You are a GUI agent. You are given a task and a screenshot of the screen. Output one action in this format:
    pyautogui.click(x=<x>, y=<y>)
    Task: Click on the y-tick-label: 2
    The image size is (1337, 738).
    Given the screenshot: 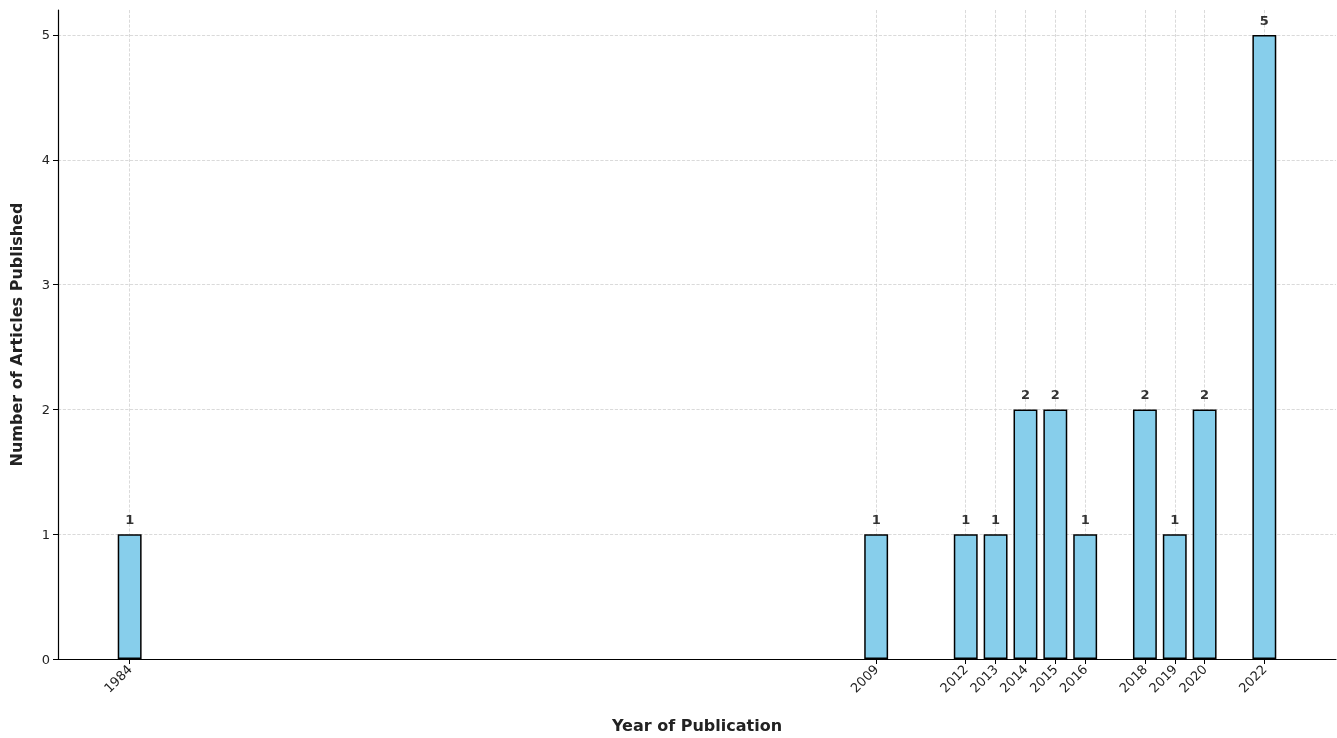 What is the action you would take?
    pyautogui.click(x=45, y=409)
    